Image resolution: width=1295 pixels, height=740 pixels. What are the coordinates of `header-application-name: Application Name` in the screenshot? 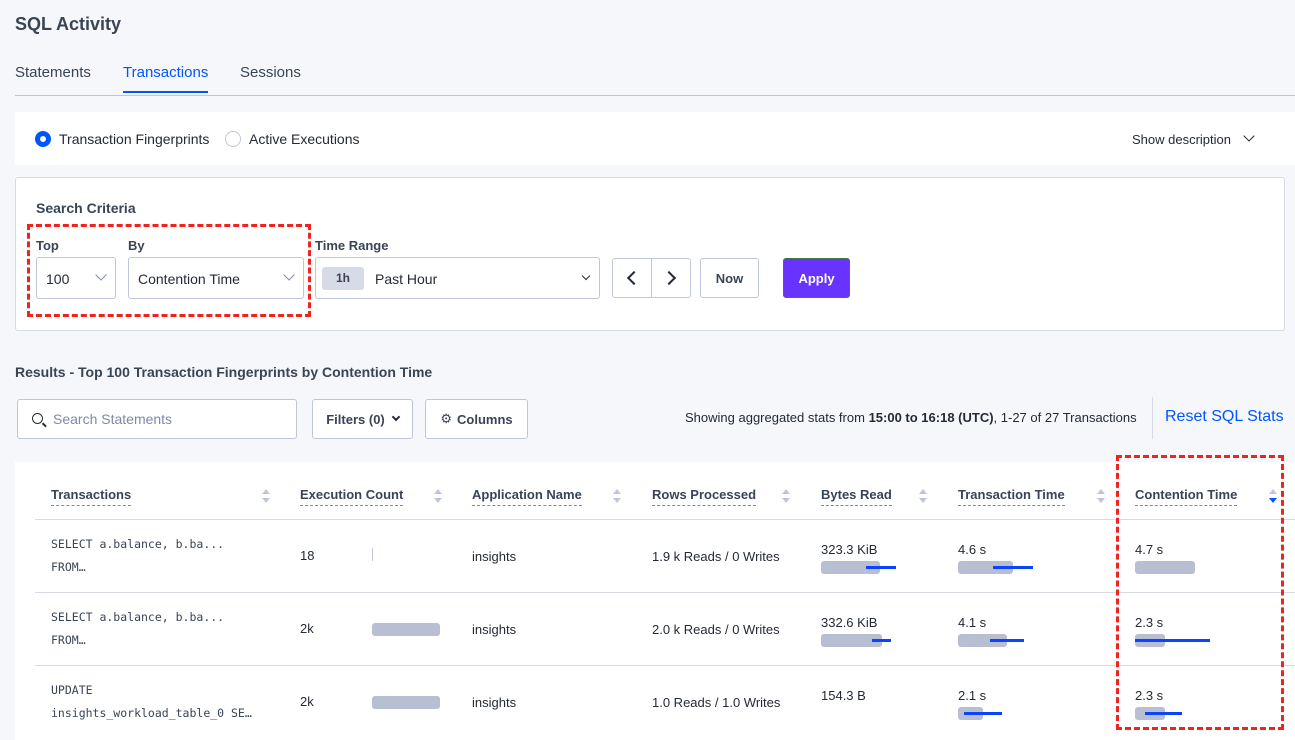 It's located at (527, 496).